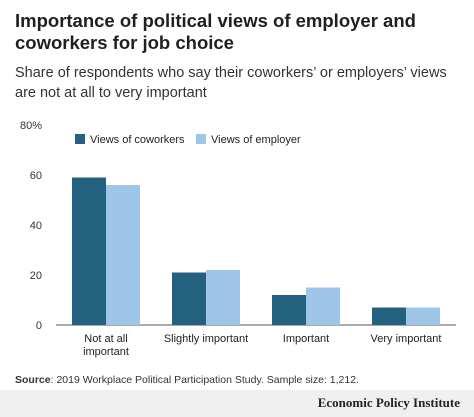  What do you see at coordinates (31, 126) in the screenshot?
I see `y-tick-label: 80%` at bounding box center [31, 126].